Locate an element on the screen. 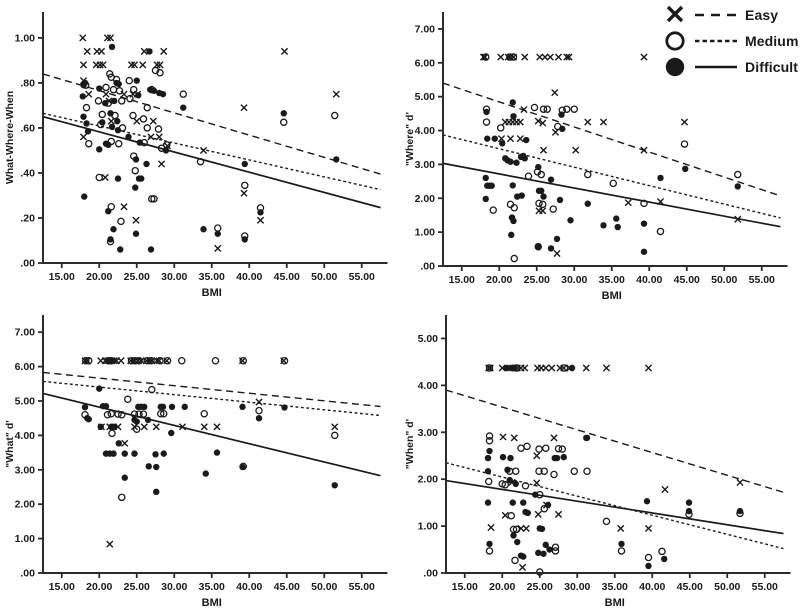 The image size is (800, 611). x-tick-label: 35.00 is located at coordinates (612, 280).